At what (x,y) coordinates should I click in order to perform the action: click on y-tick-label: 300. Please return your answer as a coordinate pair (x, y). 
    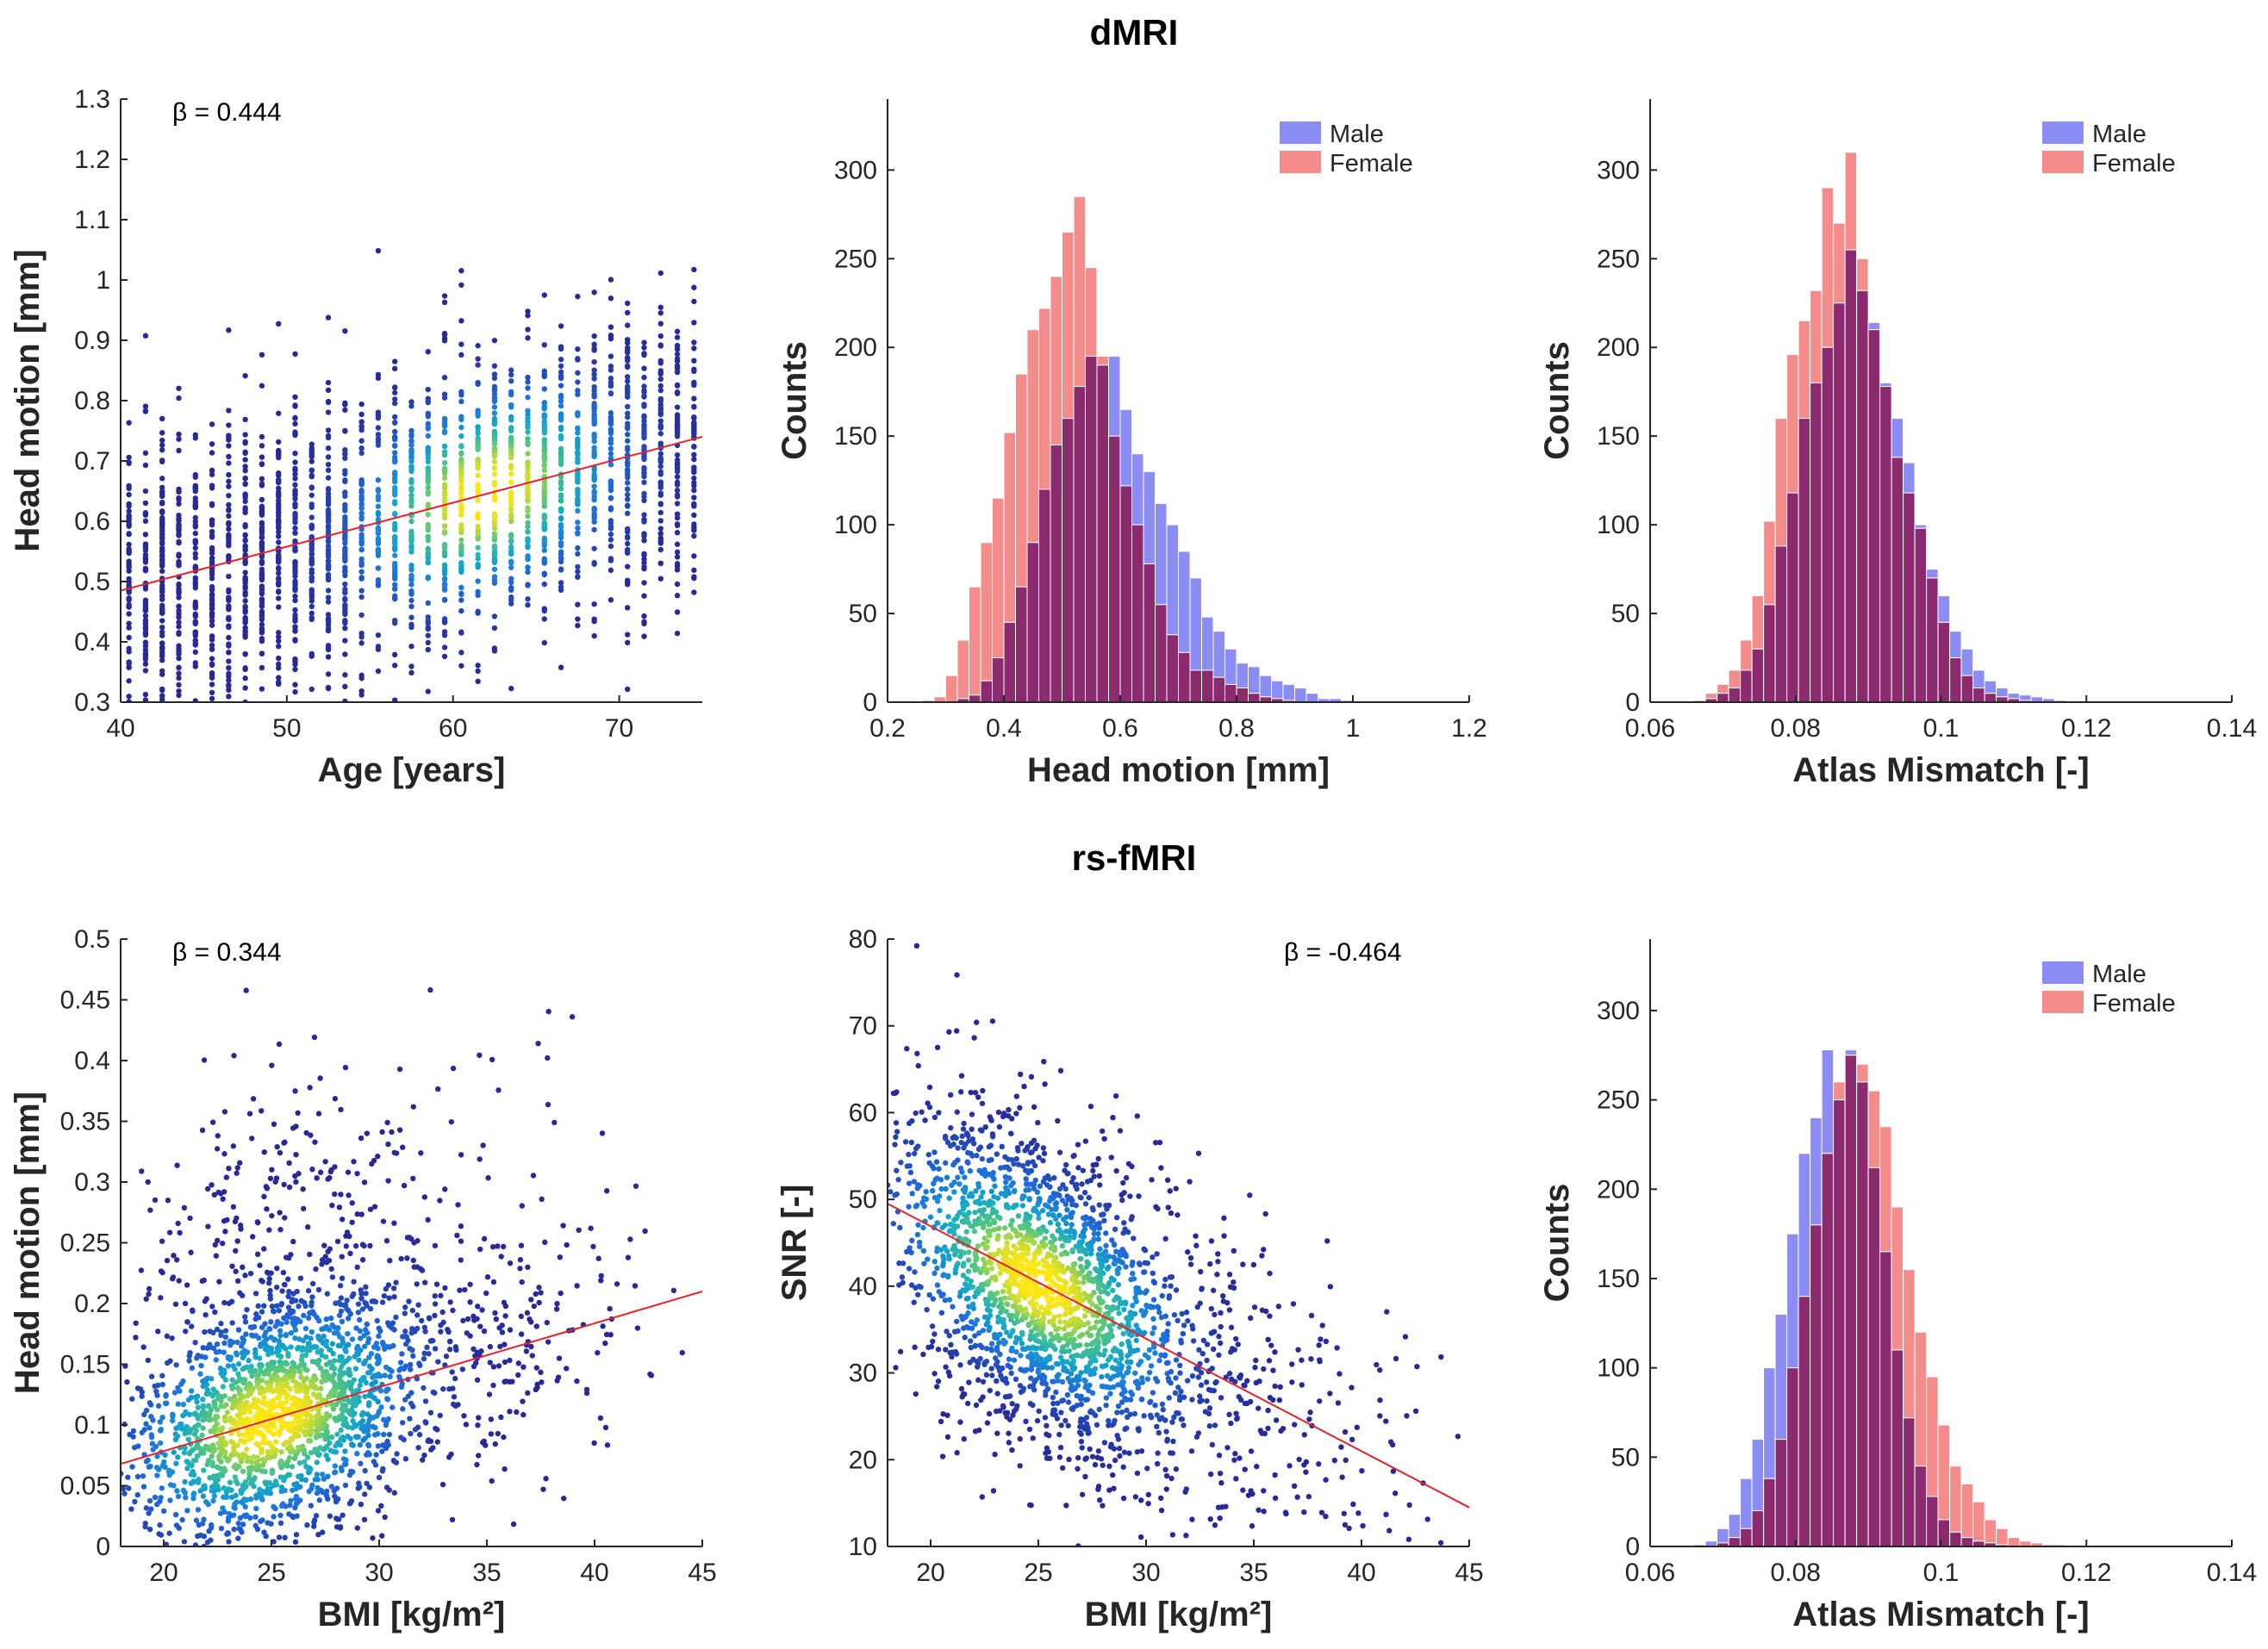
    Looking at the image, I should click on (855, 170).